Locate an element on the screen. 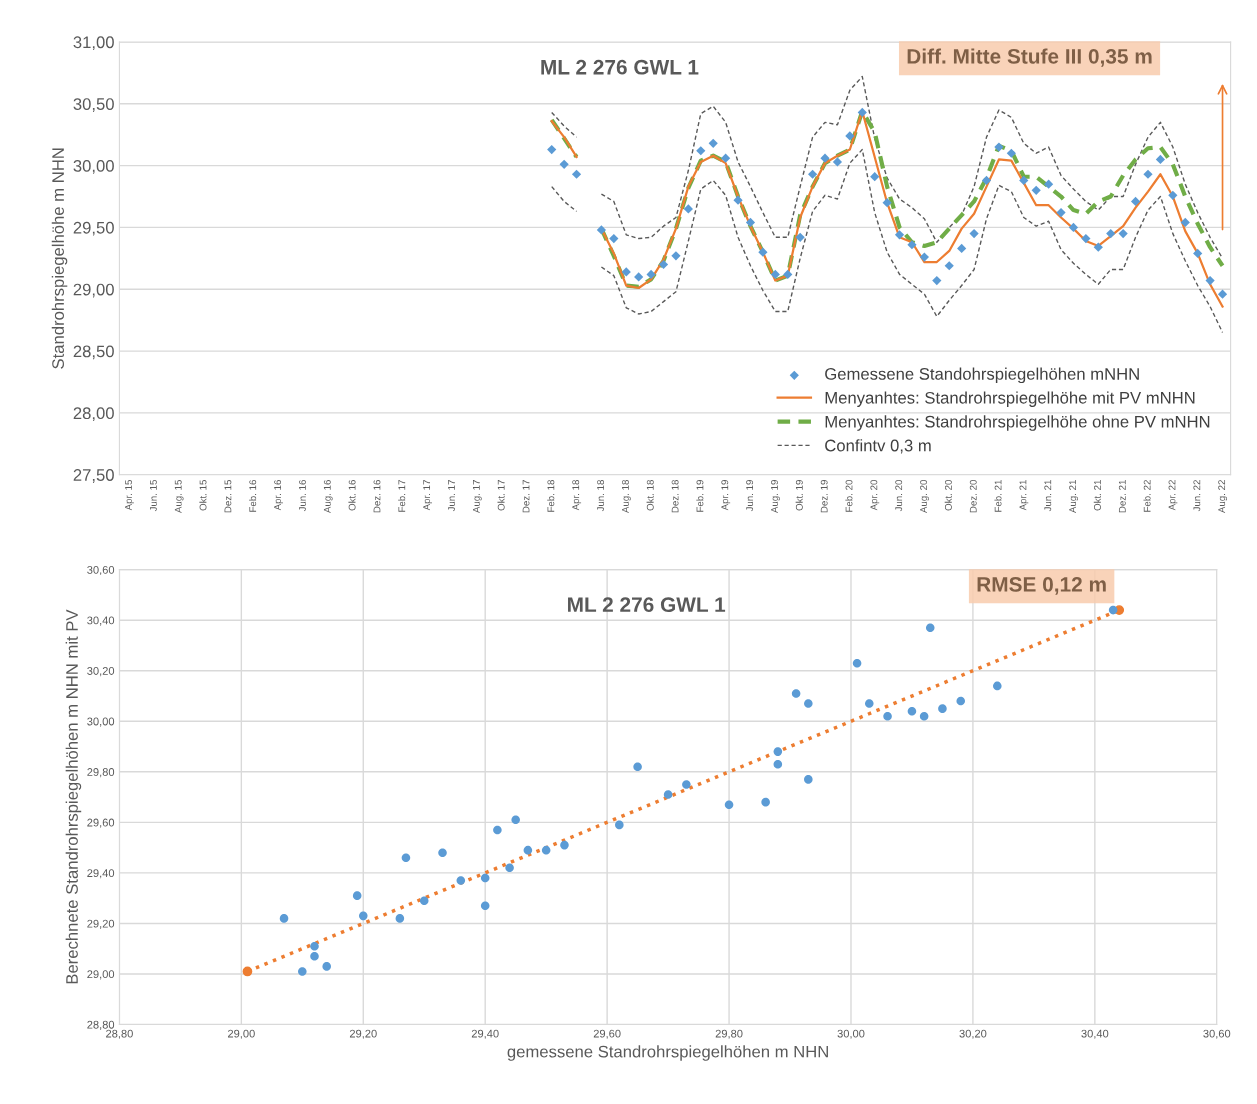  x-tick-label: Dez. 16 is located at coordinates (377, 496).